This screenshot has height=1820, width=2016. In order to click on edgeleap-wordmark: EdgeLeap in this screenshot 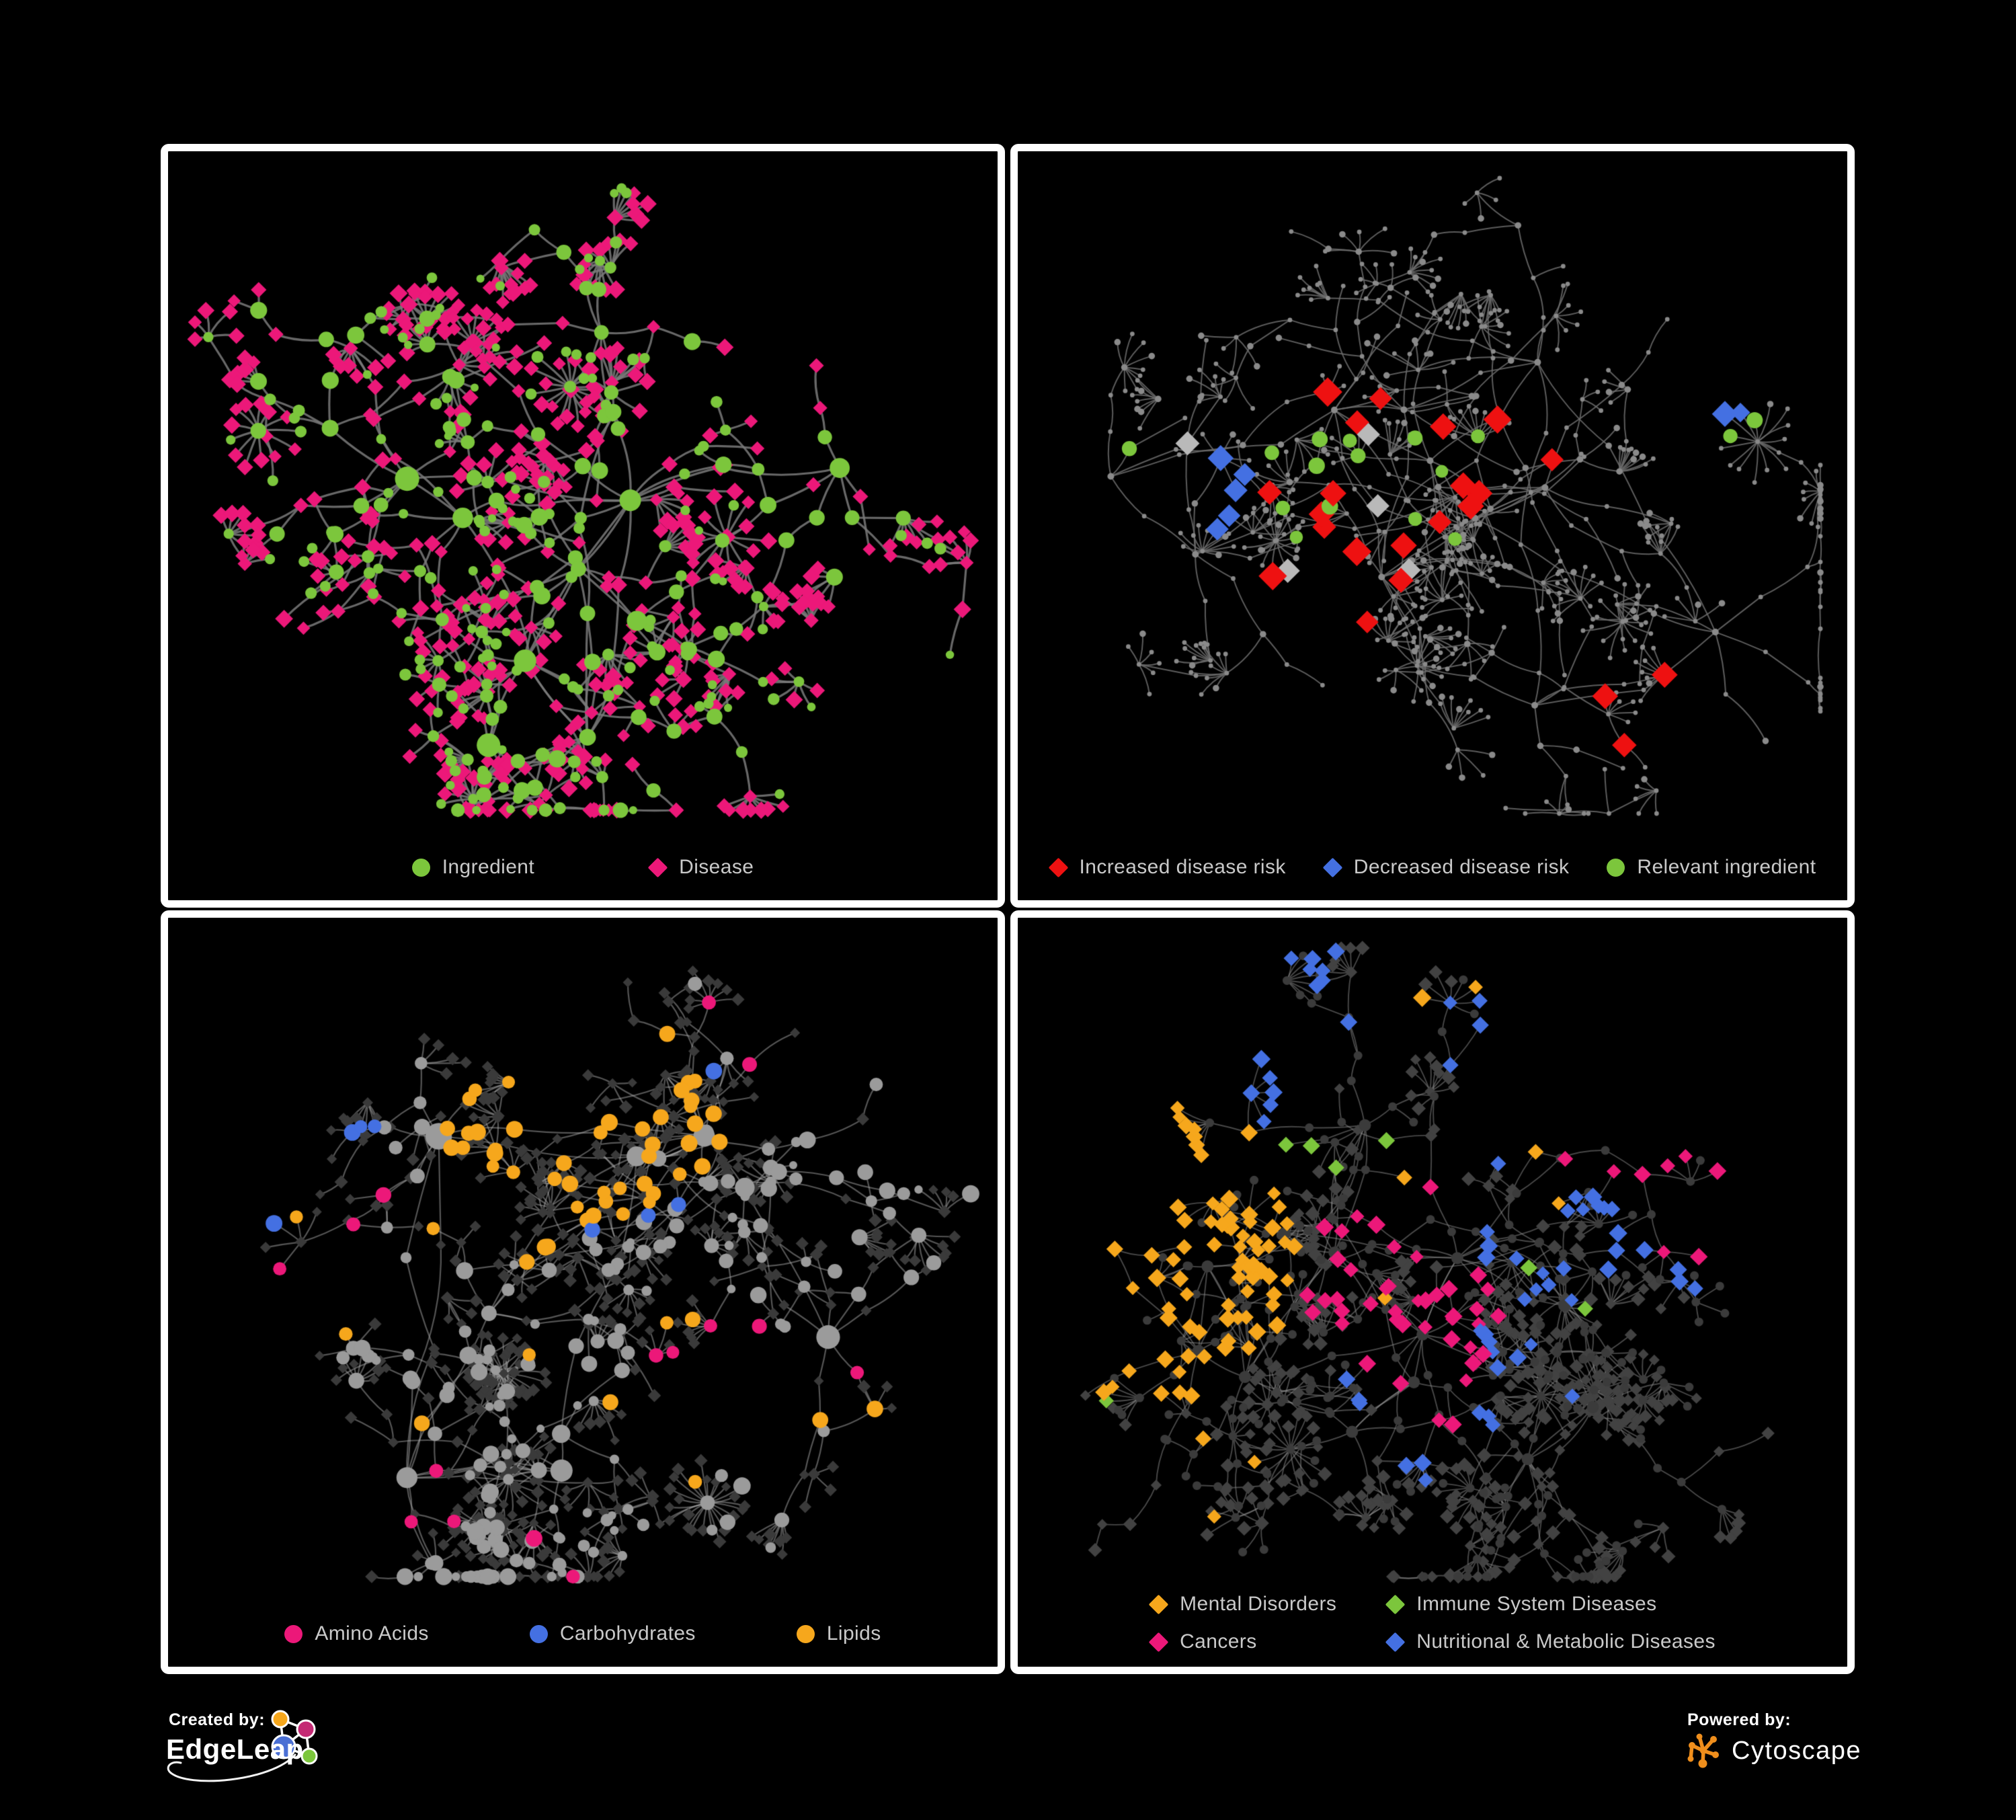, I will do `click(235, 1749)`.